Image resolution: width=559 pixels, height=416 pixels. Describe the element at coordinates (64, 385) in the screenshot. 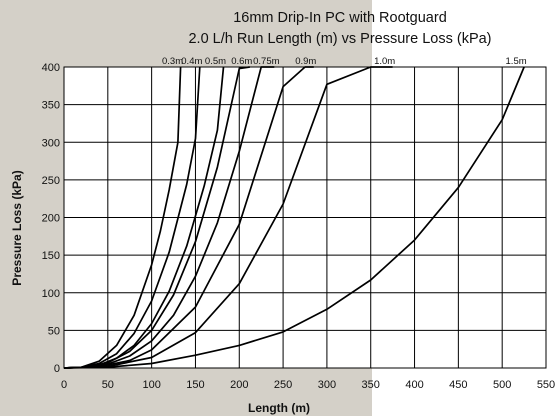

I see `x-tick-label: 0` at that location.